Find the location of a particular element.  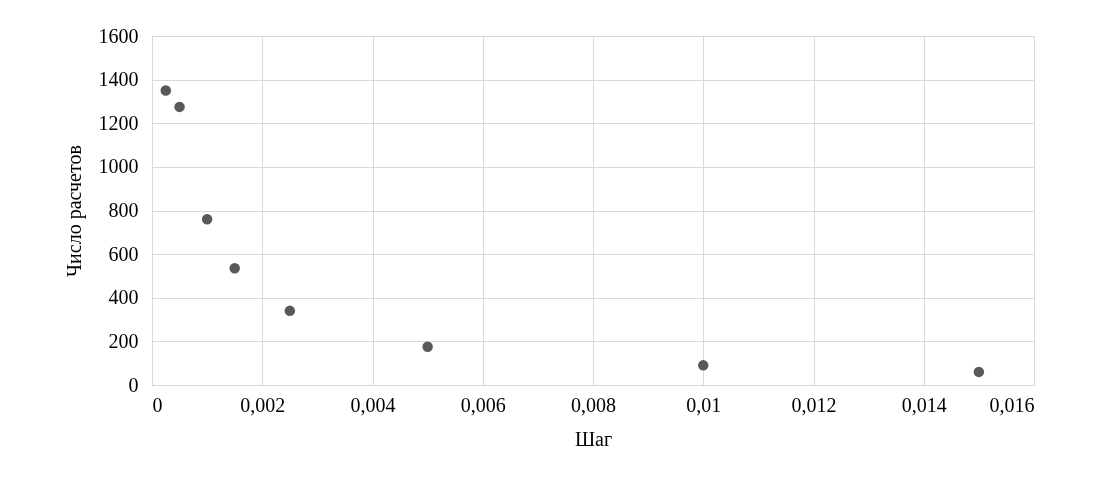

y-tick-label: 1000 is located at coordinates (118, 166).